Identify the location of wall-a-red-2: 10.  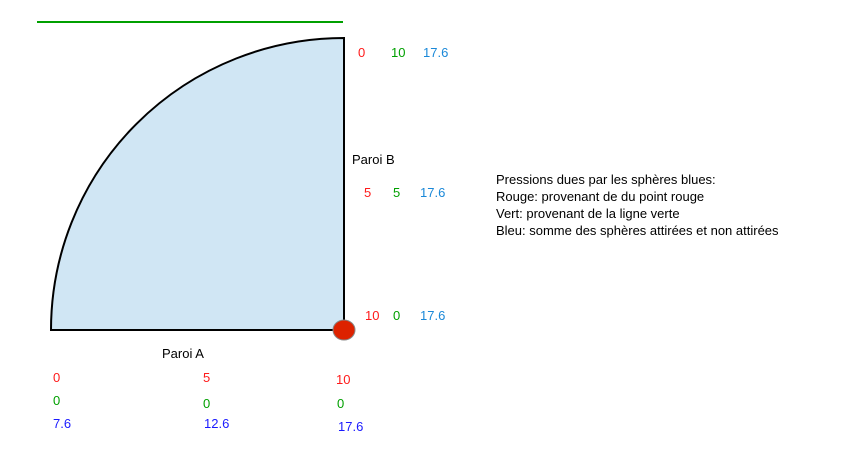
(343, 379).